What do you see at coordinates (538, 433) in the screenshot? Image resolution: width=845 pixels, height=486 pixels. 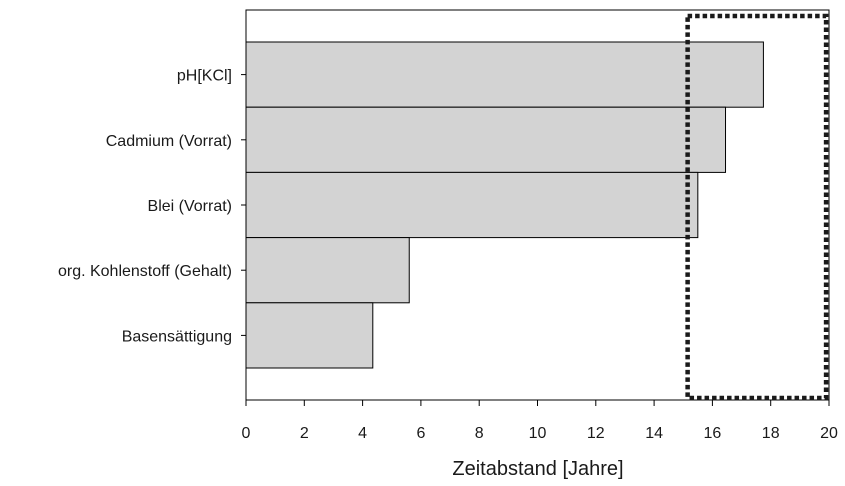 I see `x-tick-label: 10` at bounding box center [538, 433].